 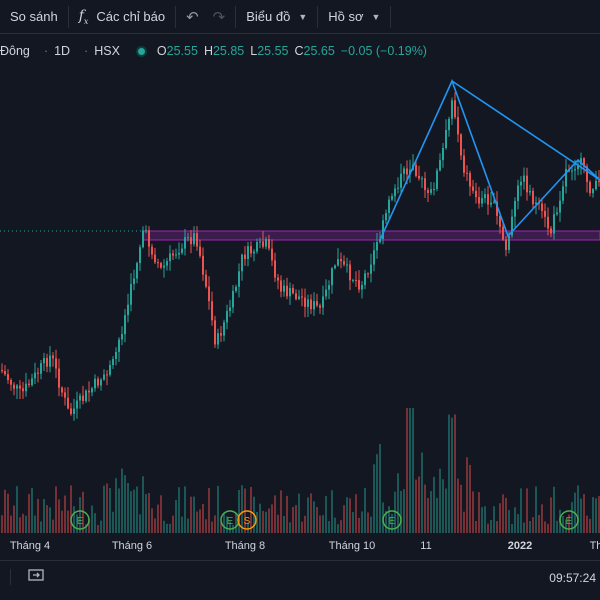 What do you see at coordinates (299, 51) in the screenshot?
I see `close-label: C` at bounding box center [299, 51].